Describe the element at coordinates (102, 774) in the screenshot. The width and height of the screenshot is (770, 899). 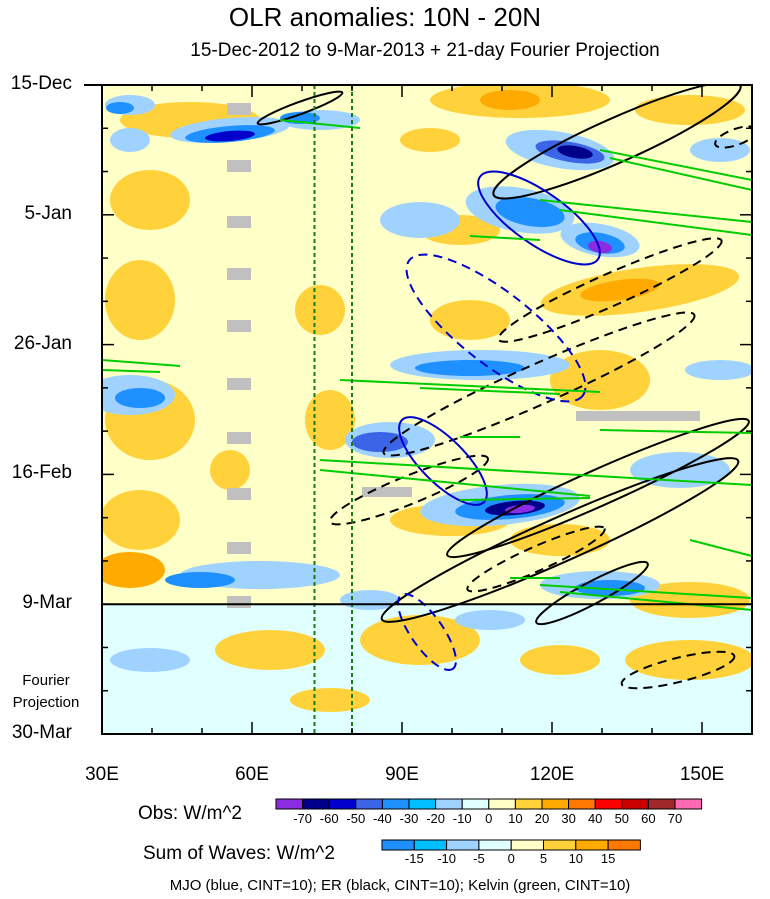
I see `x-tick-label: 30E` at that location.